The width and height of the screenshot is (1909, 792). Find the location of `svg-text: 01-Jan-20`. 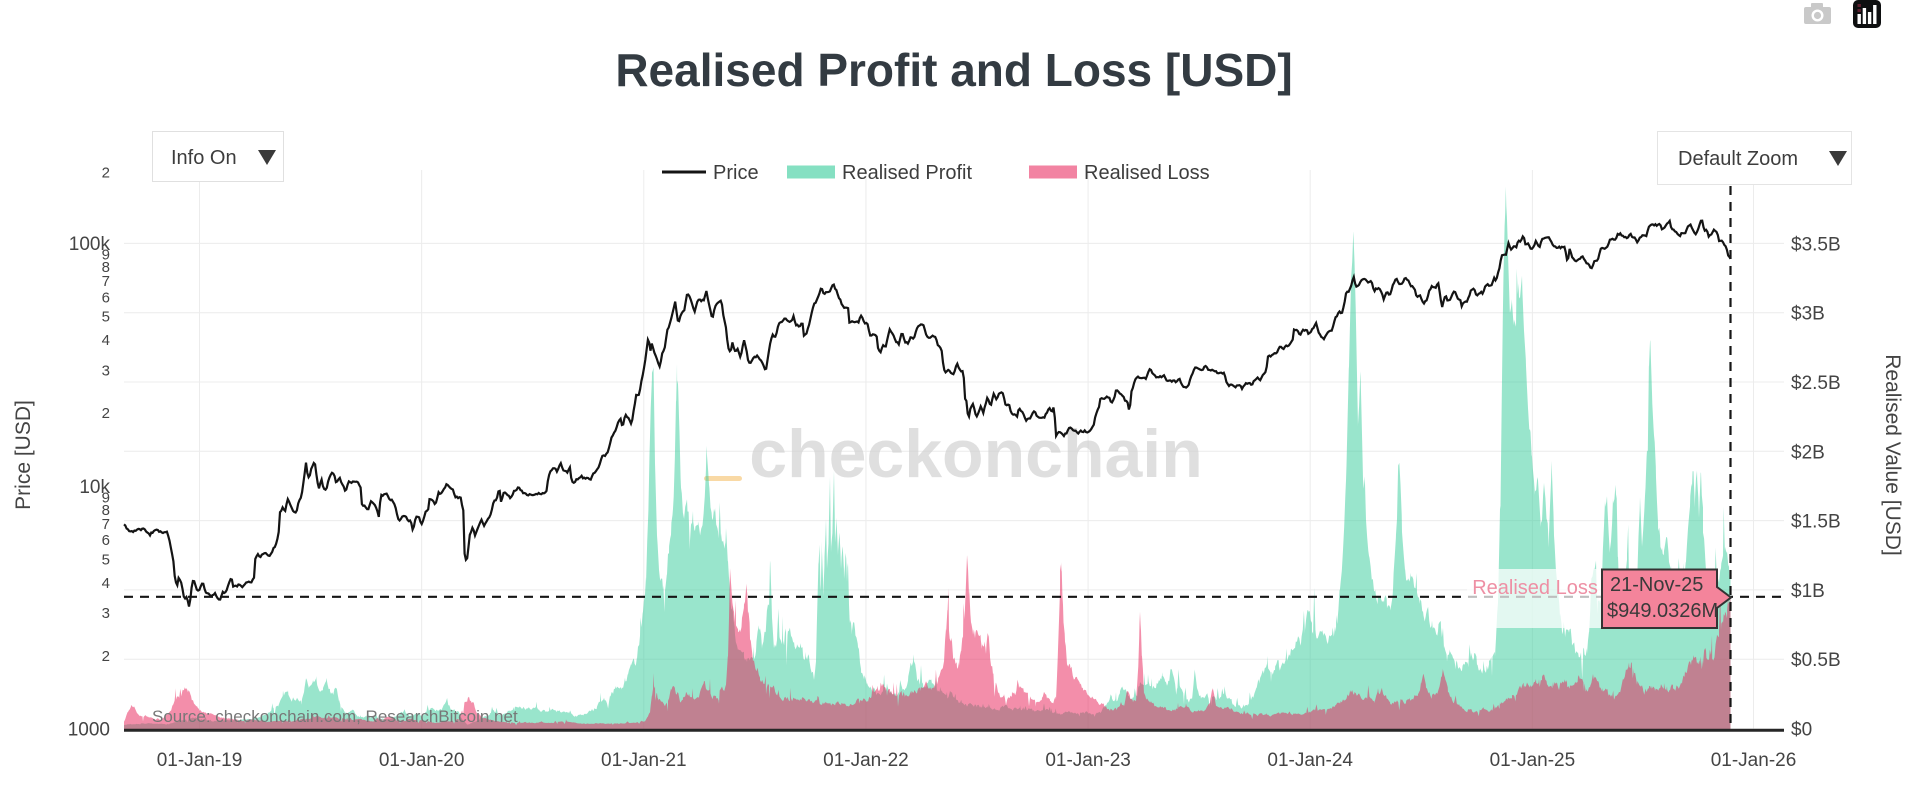

svg-text: 01-Jan-20 is located at coordinates (422, 760).